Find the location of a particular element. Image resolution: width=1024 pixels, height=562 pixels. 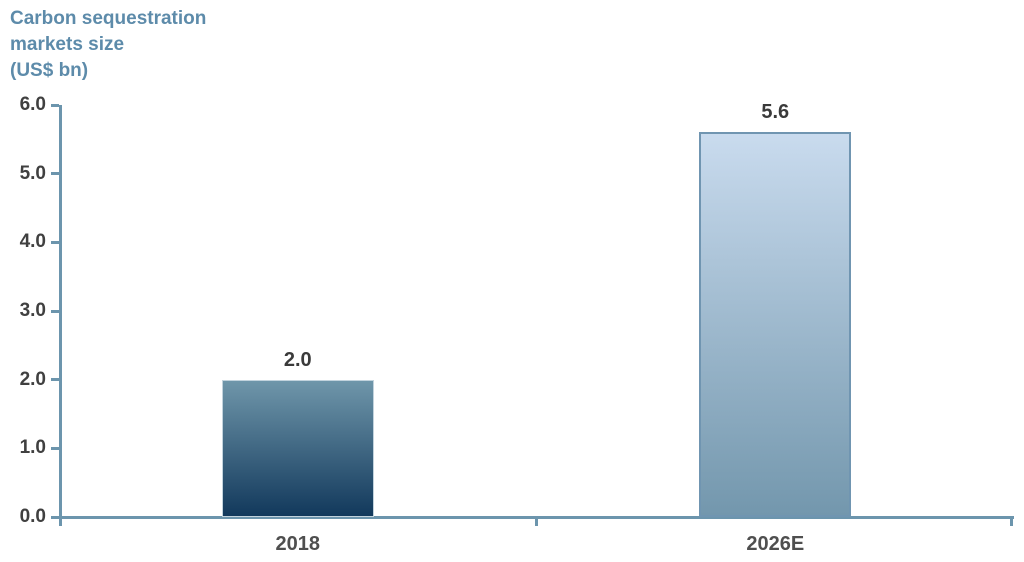

y-tick-label: 4.0 is located at coordinates (32, 242).